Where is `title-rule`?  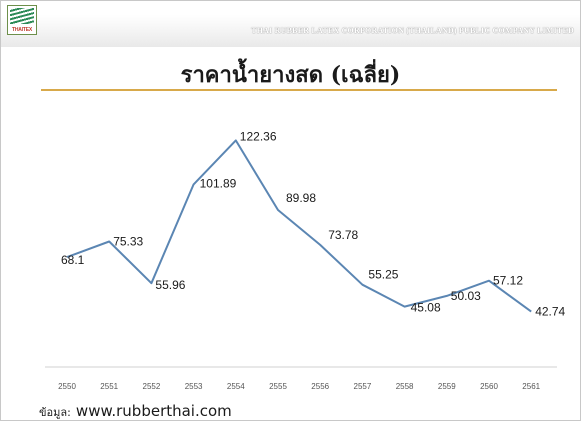 title-rule is located at coordinates (299, 90).